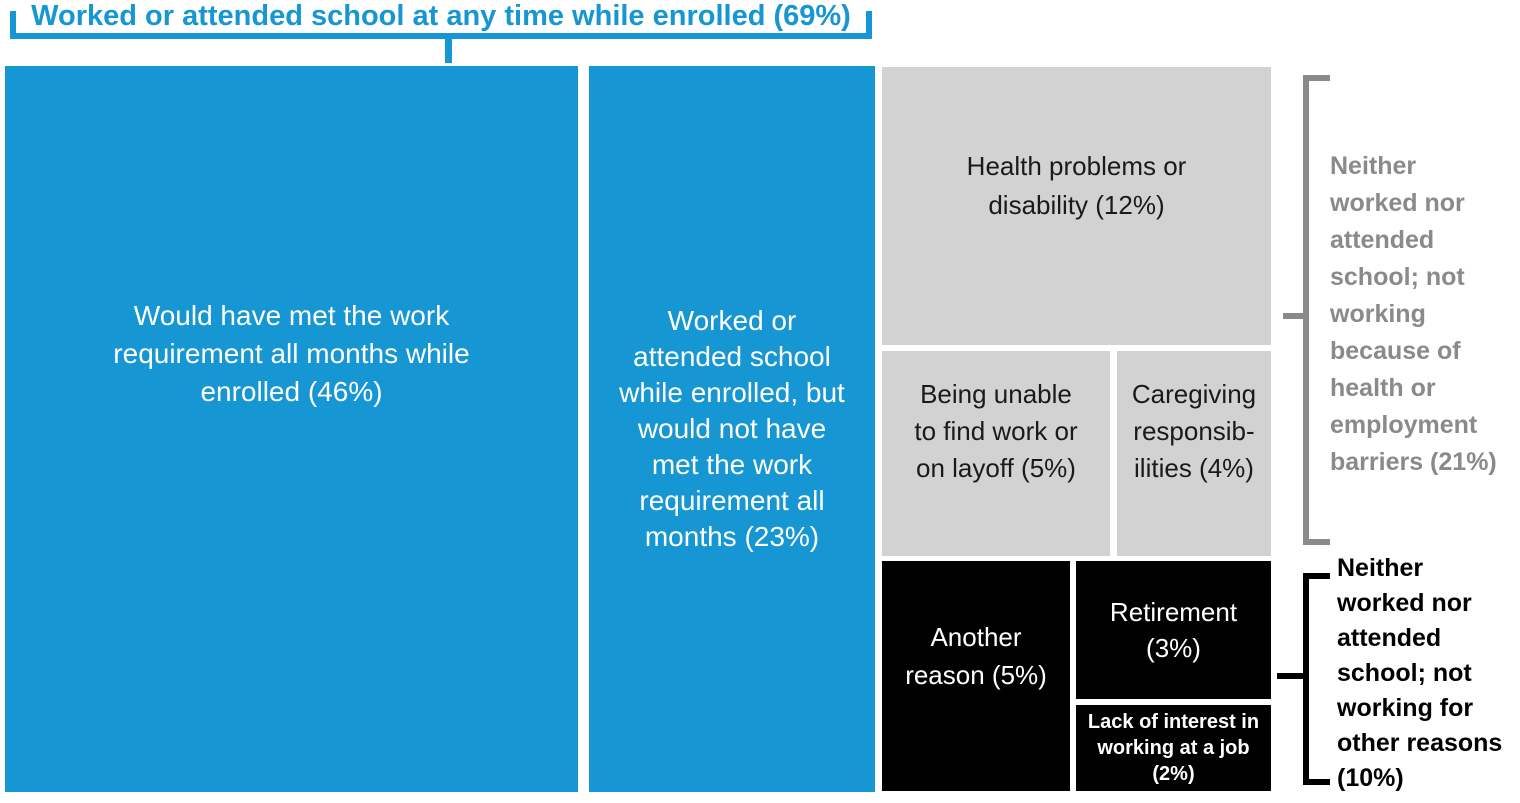 The height and width of the screenshot is (803, 1520). I want to click on top-bracket-tick, so click(448, 51).